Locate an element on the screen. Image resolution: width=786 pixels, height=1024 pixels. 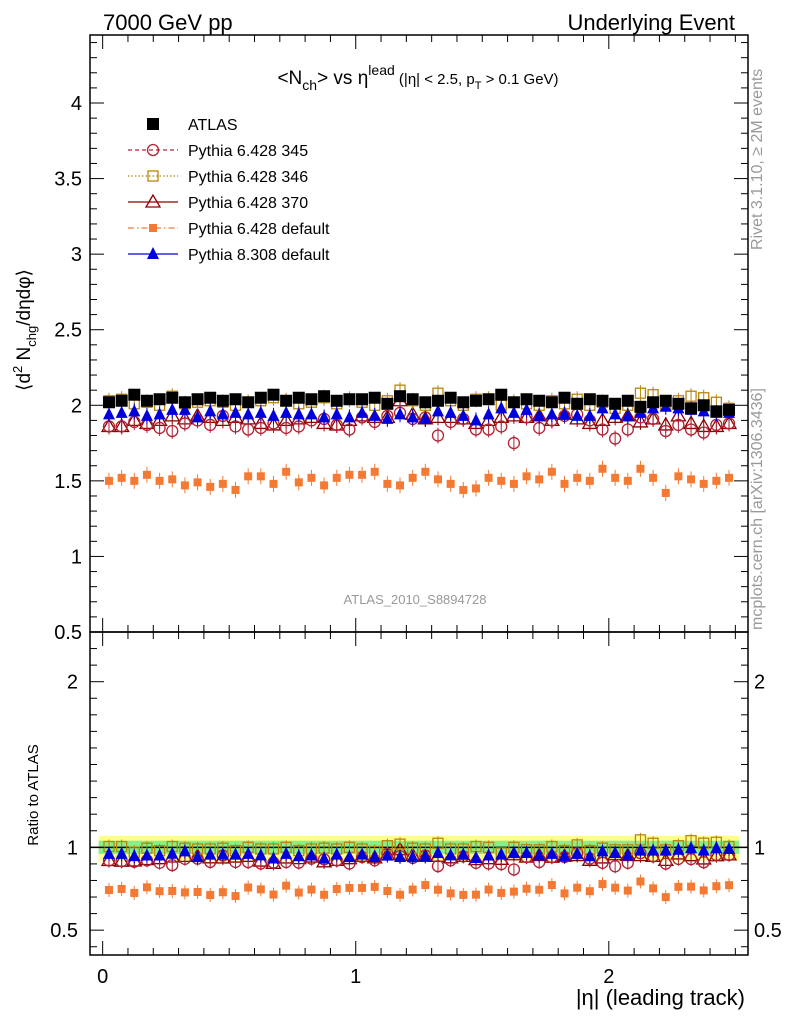
plot-title: <Nch> vs ηlead (|η| < 2.5, pT > 0.1 GeV) is located at coordinates (417, 77).